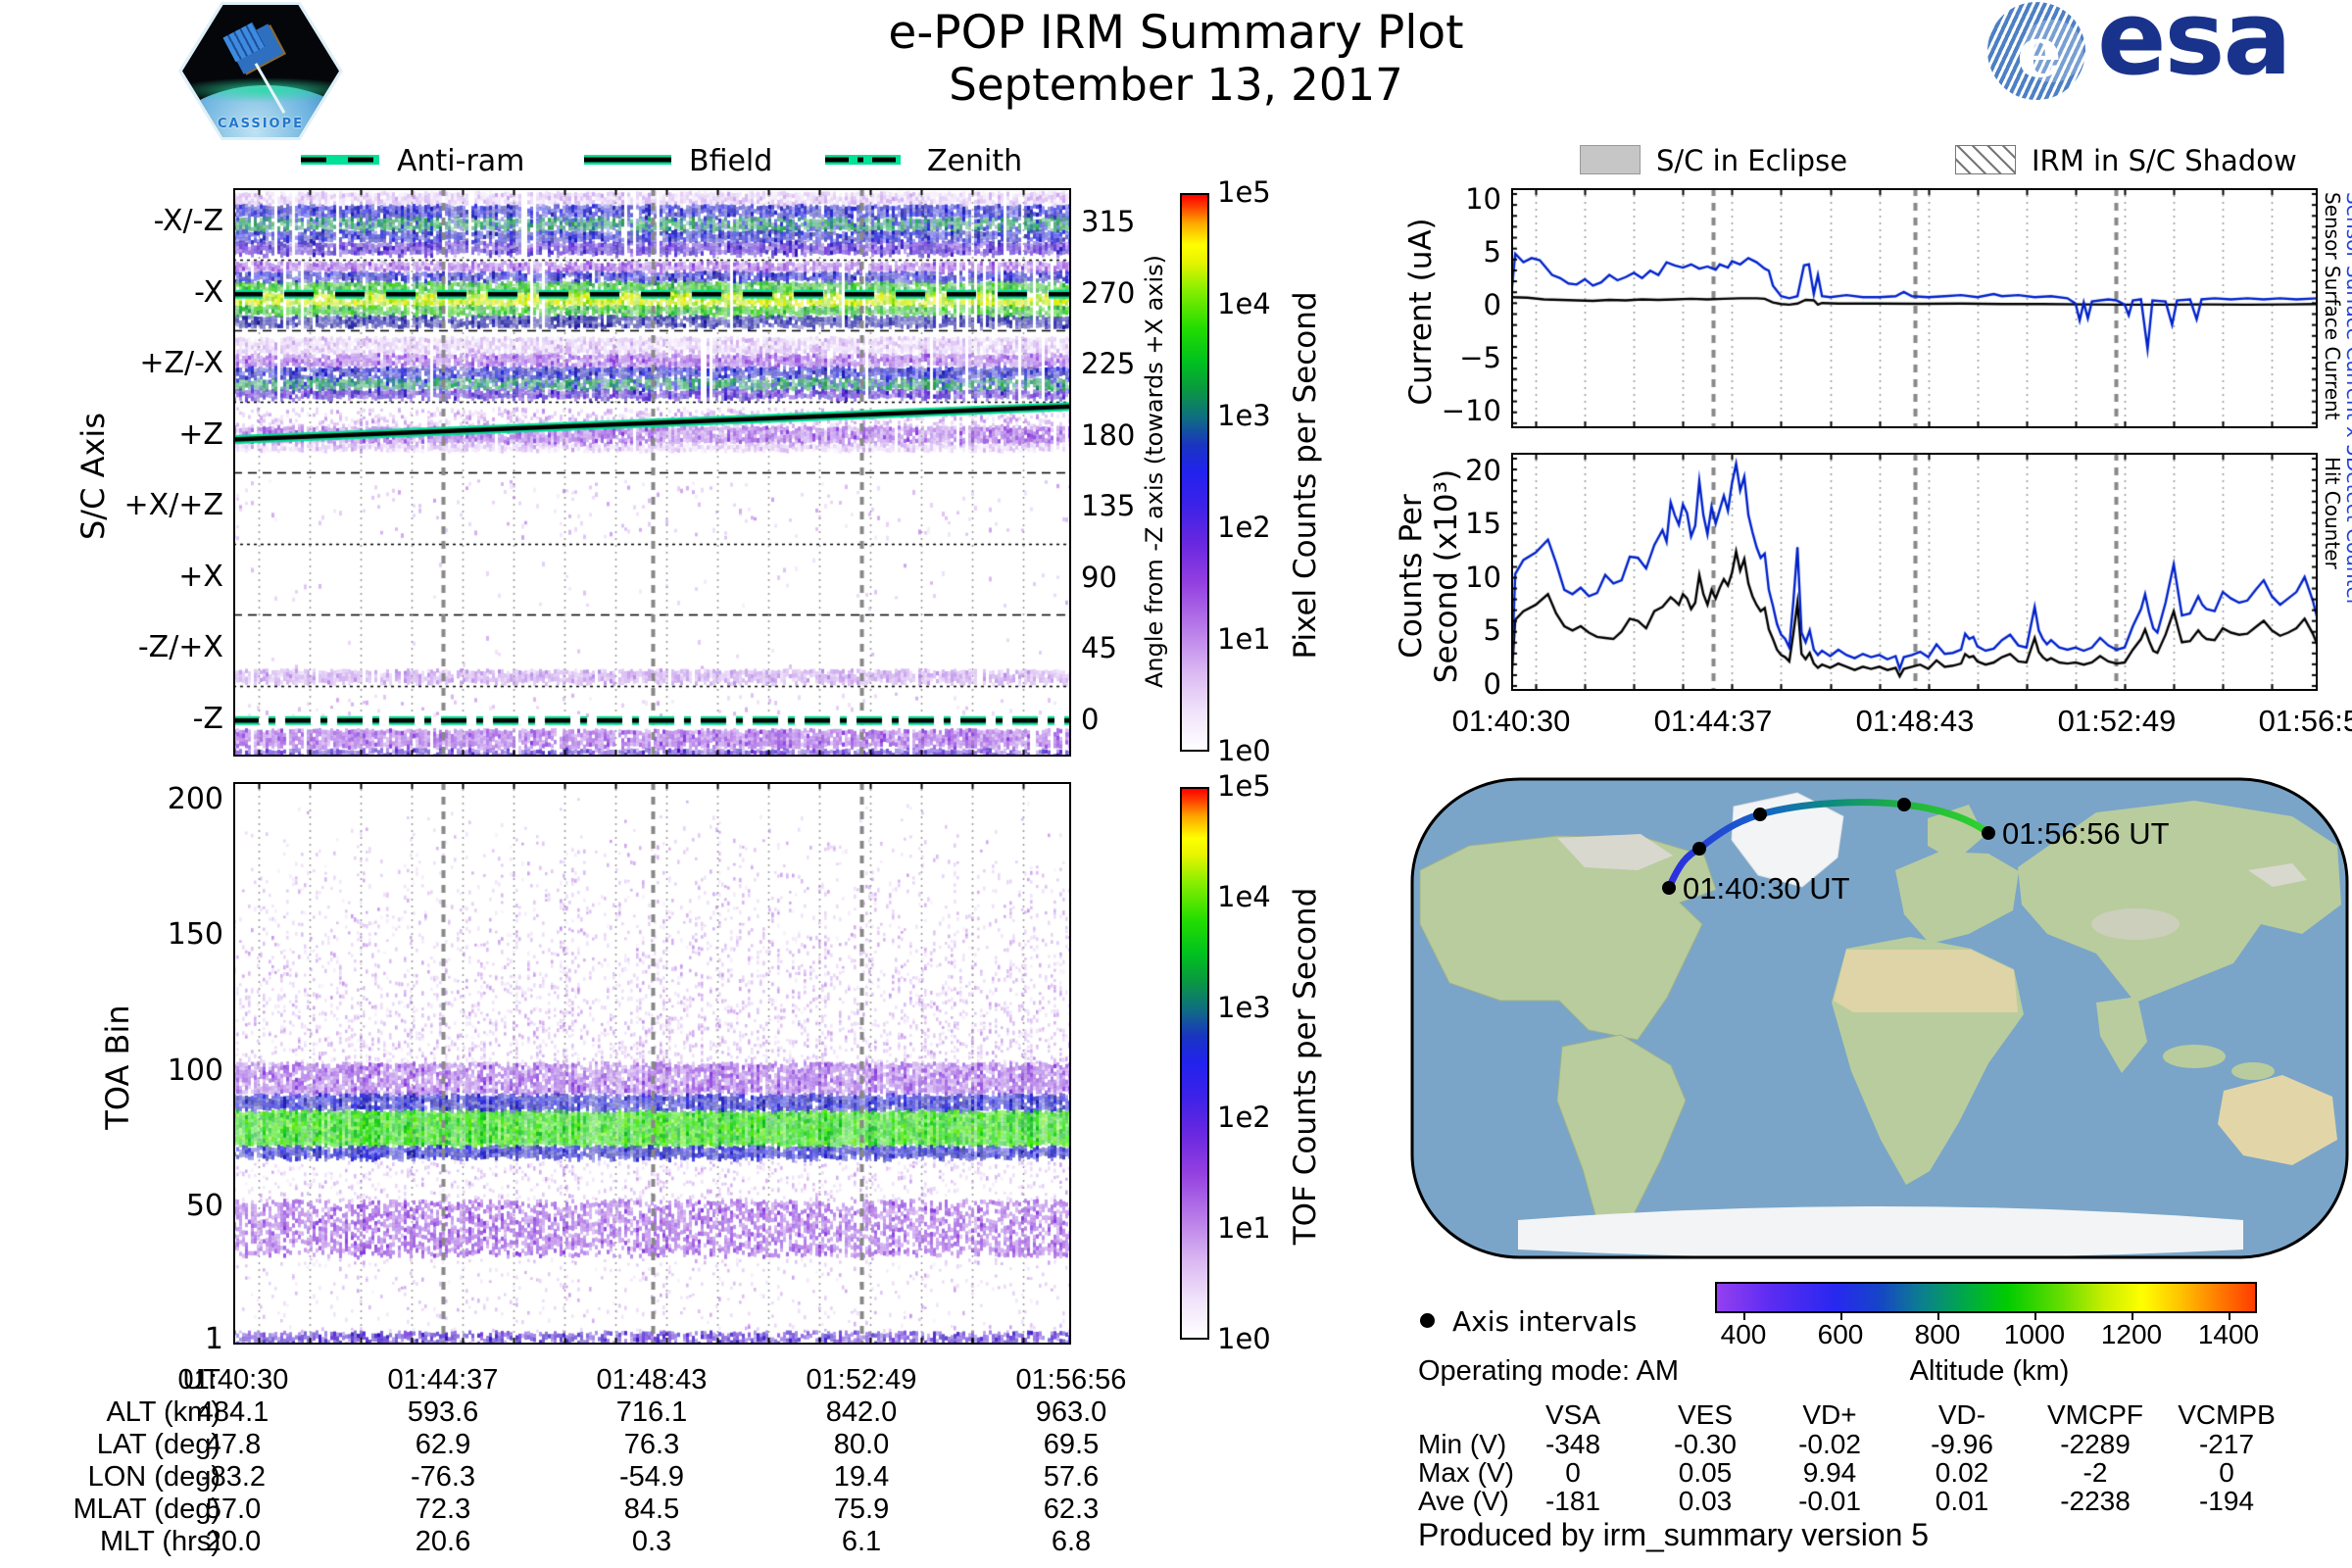 This screenshot has width=2352, height=1568. What do you see at coordinates (1244, 750) in the screenshot?
I see `pixel-cbar-tick-1e0: 1e0` at bounding box center [1244, 750].